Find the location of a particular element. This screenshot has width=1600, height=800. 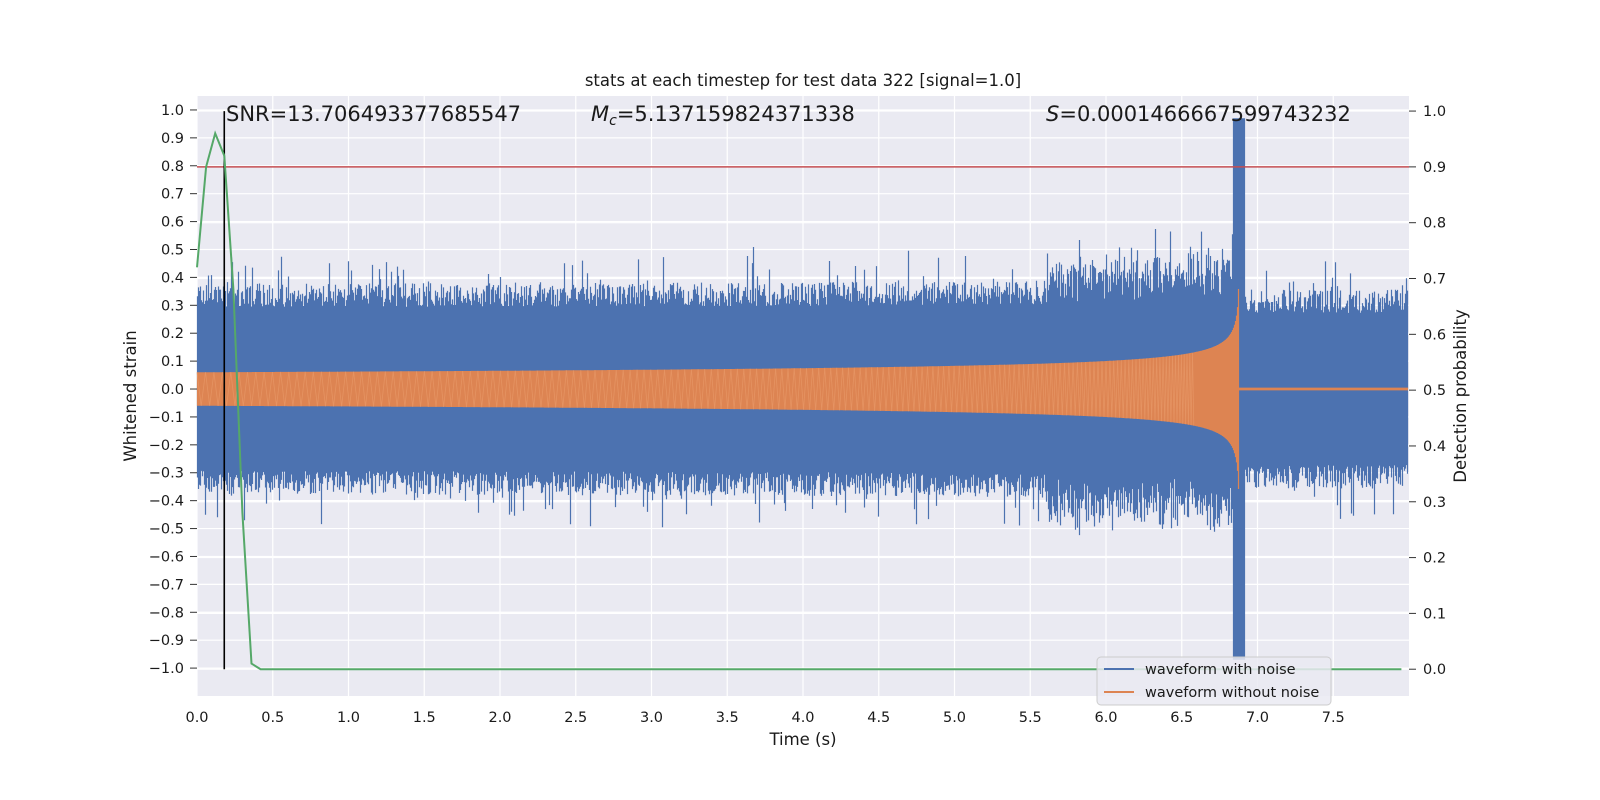

y-right-tick-label-8: 0.2 is located at coordinates (1434, 559).